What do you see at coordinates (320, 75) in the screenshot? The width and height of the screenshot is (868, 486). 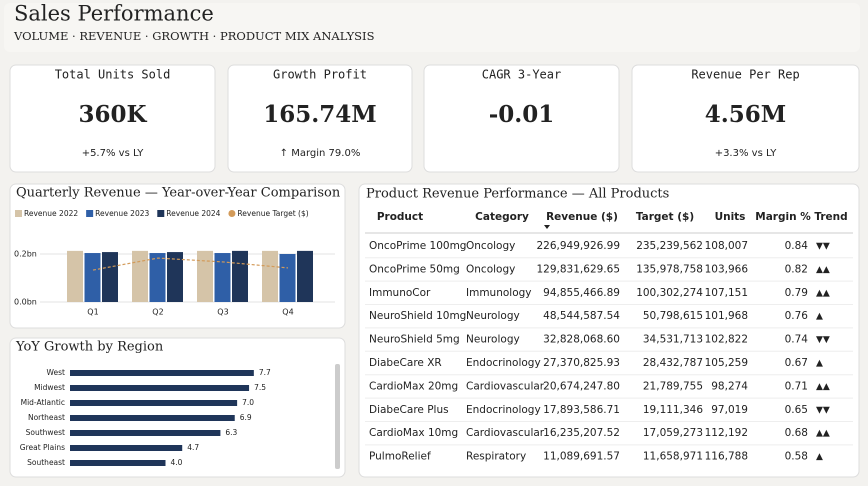 I see `kpi-label: Growth Profit` at bounding box center [320, 75].